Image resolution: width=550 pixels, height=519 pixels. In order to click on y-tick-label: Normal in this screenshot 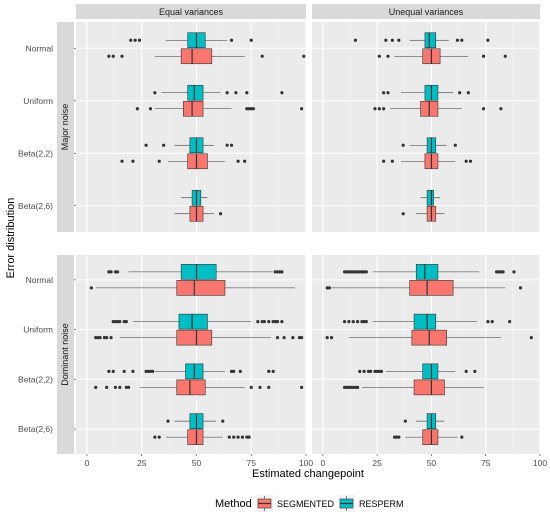, I will do `click(40, 48)`.